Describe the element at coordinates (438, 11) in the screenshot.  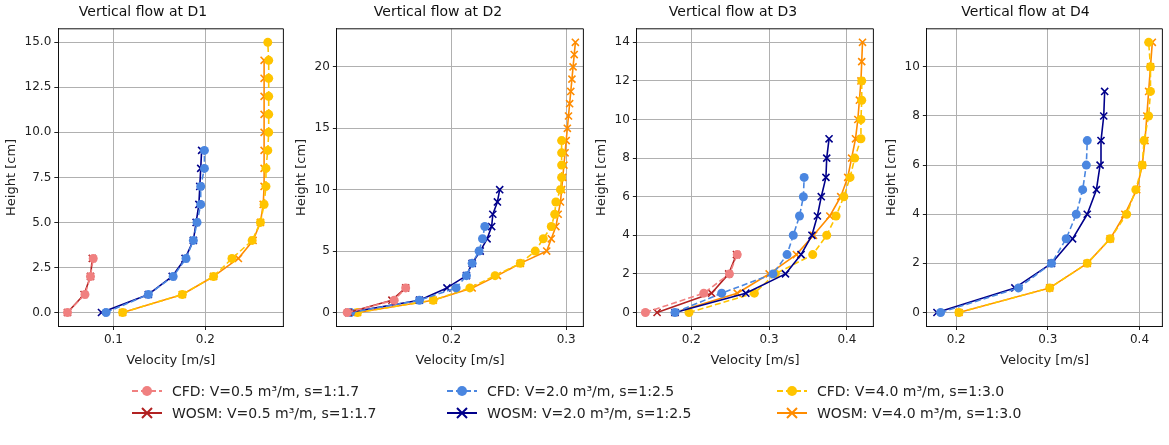
I see `chart-title: Vertical flow at D2` at that location.